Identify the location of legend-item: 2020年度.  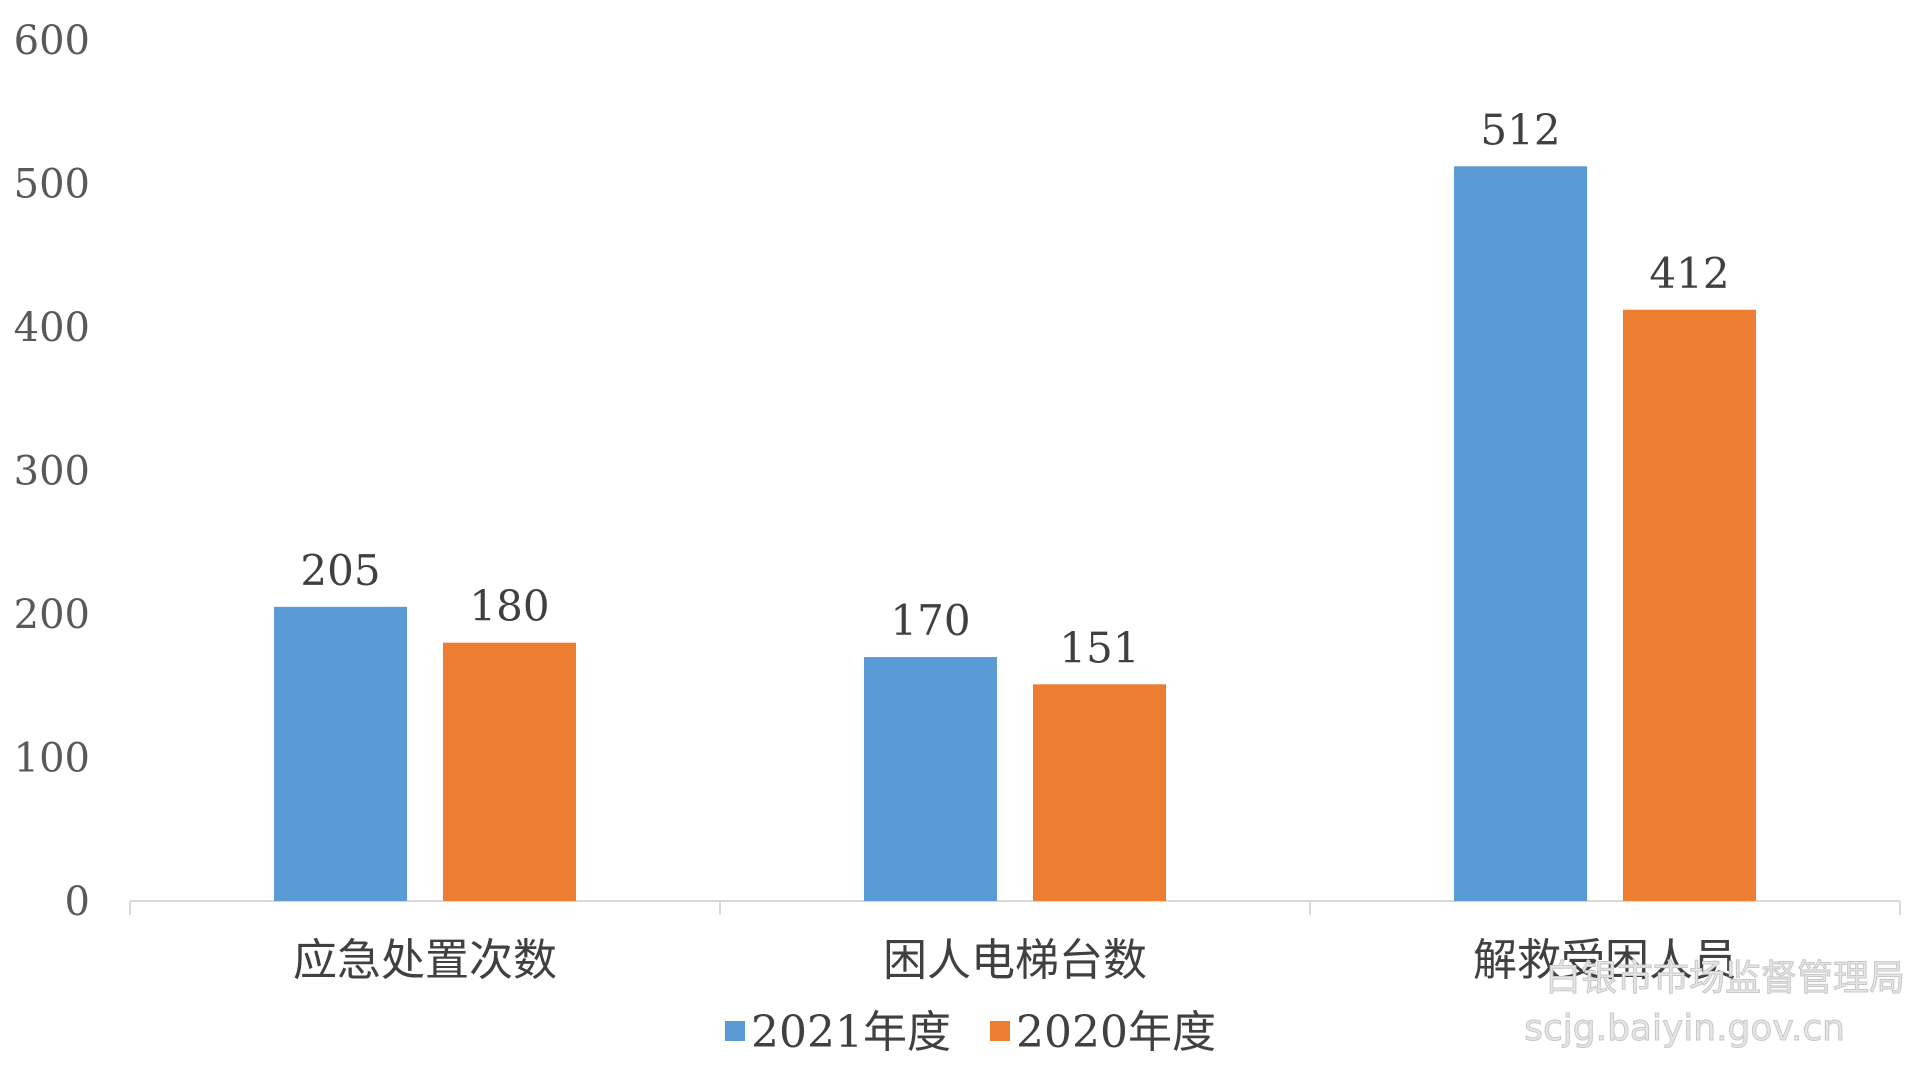
(1103, 1032).